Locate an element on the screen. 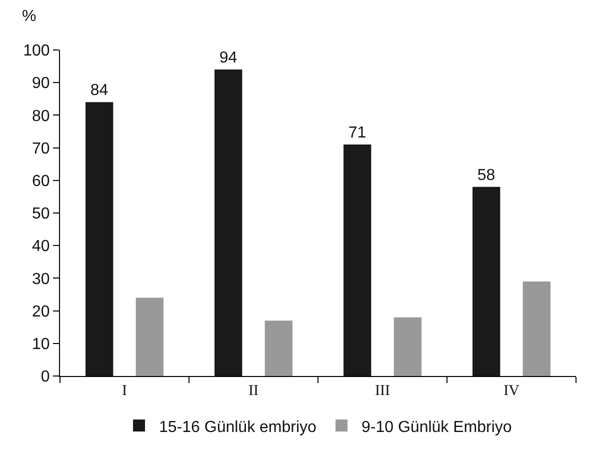 The width and height of the screenshot is (596, 455). data-label: 71 is located at coordinates (357, 133).